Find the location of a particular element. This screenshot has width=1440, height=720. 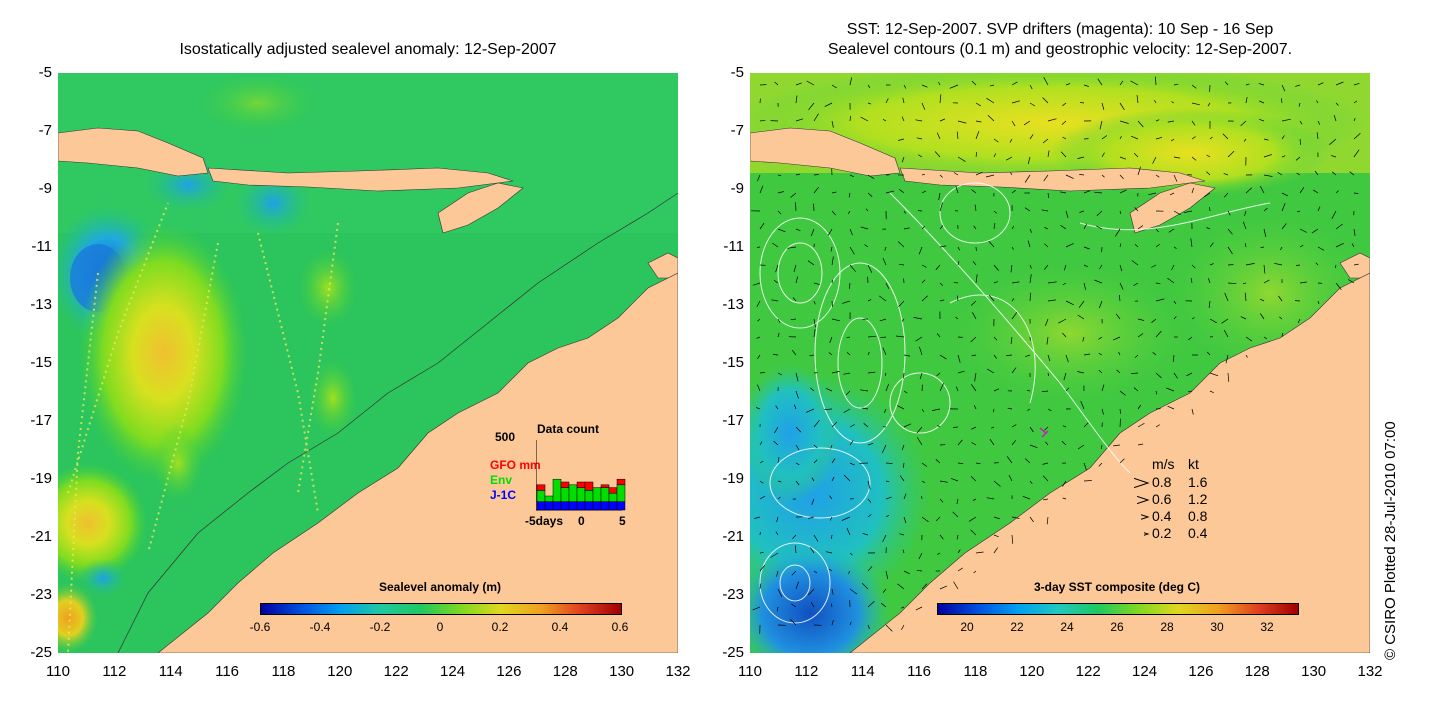

lon-tick-label: 118 is located at coordinates (975, 671).